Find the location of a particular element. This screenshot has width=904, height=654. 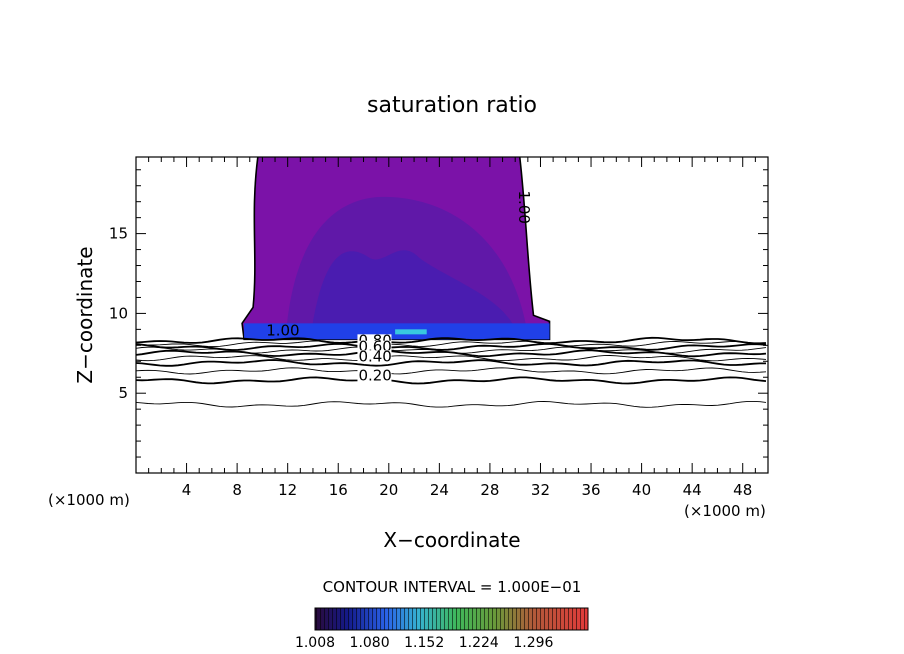

contour-labels: 1.001.000.800.600.400.20 is located at coordinates (399, 288).